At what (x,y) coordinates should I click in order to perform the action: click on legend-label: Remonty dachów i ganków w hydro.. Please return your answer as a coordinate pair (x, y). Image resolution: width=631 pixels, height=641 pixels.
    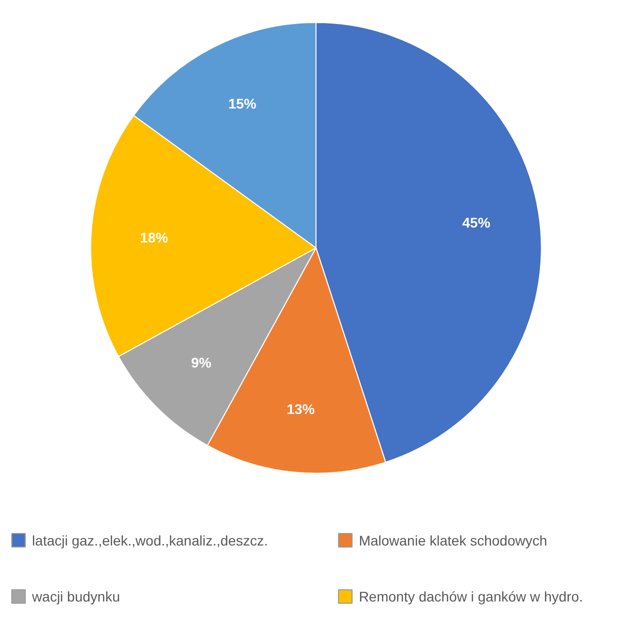
    Looking at the image, I should click on (470, 596).